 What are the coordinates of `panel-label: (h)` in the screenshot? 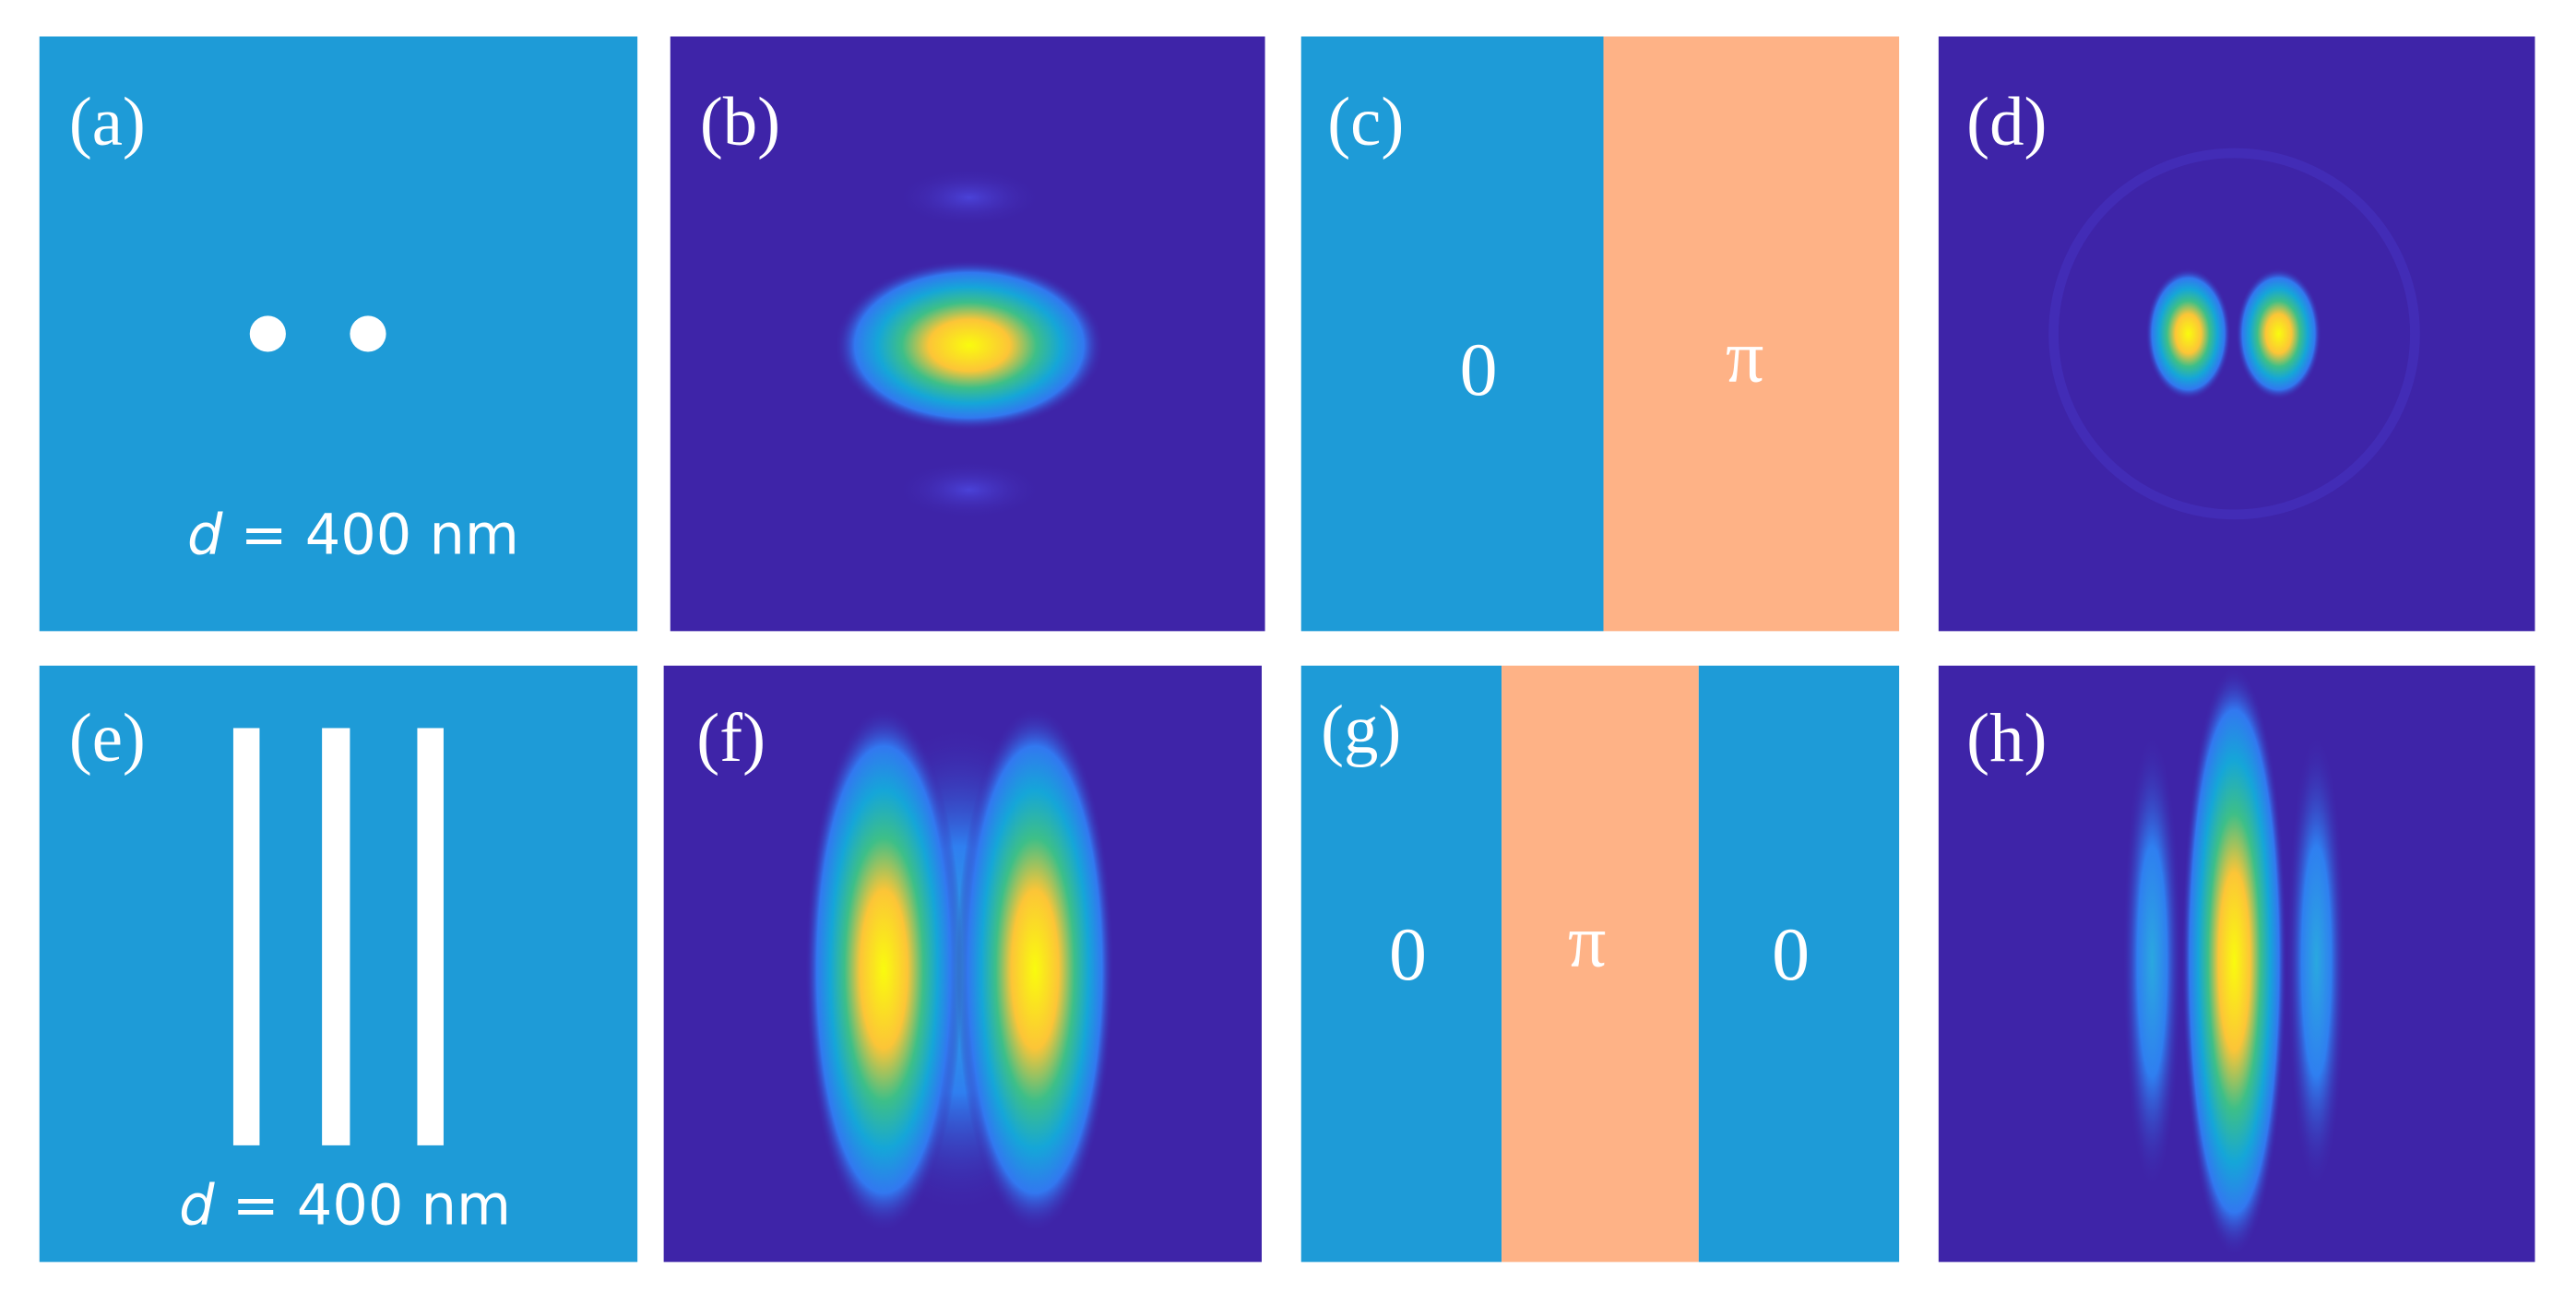 It's located at (2006, 738).